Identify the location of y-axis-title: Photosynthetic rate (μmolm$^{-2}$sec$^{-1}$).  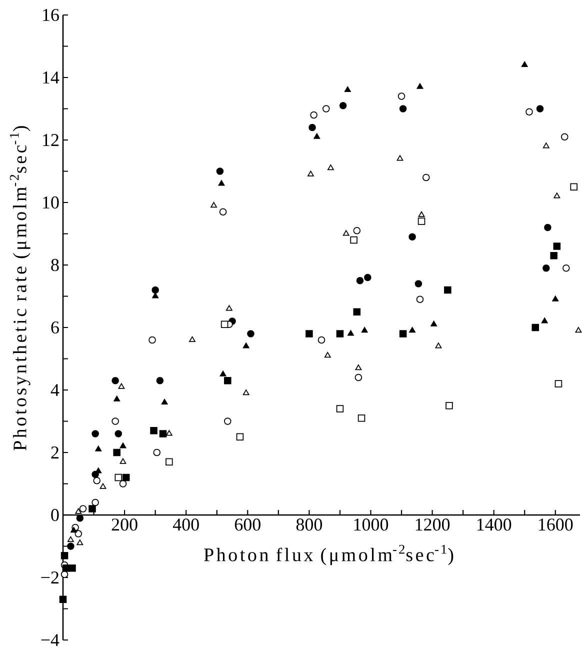
(20, 288).